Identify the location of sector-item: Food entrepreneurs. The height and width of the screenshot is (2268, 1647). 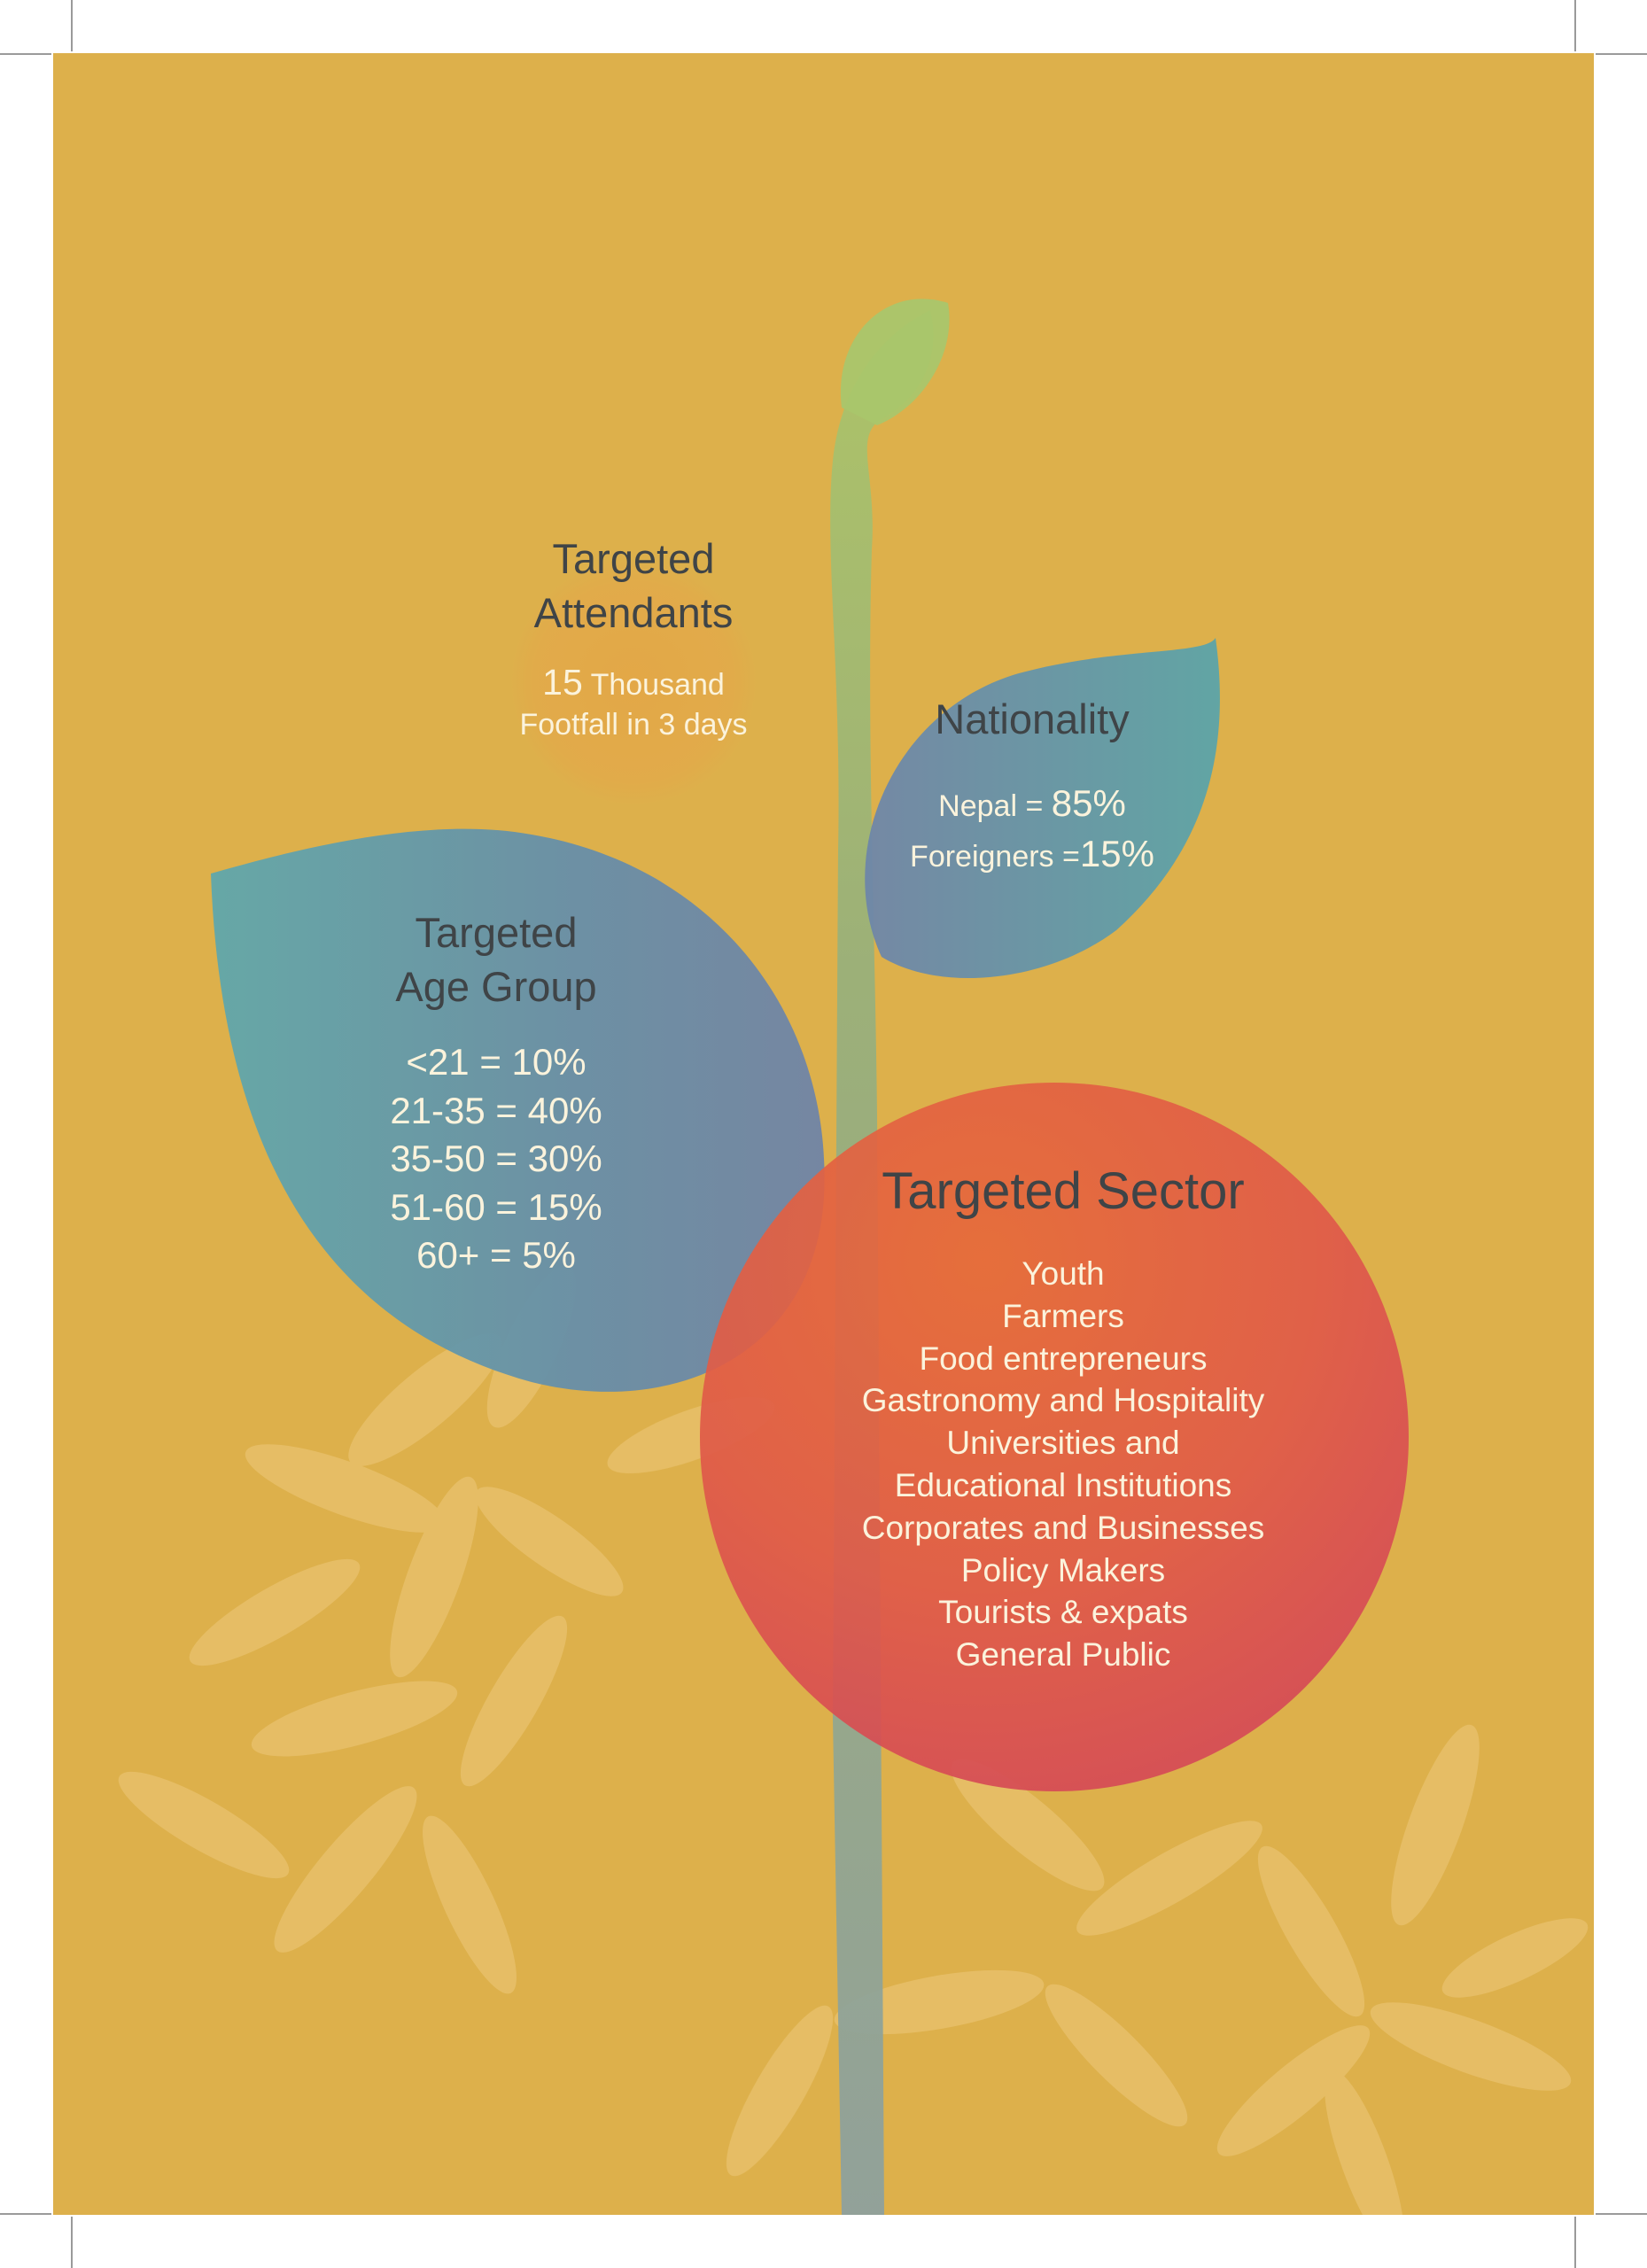
(1063, 1358).